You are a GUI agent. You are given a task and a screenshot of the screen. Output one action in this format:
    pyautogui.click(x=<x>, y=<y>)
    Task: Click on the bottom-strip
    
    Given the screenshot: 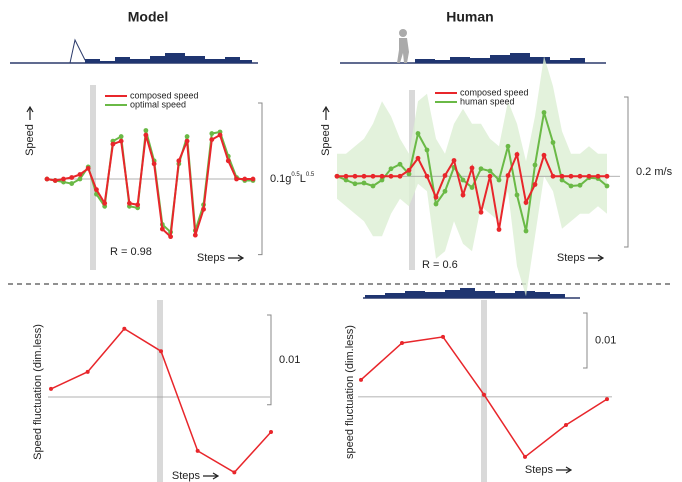 What is the action you would take?
    pyautogui.click(x=471, y=293)
    